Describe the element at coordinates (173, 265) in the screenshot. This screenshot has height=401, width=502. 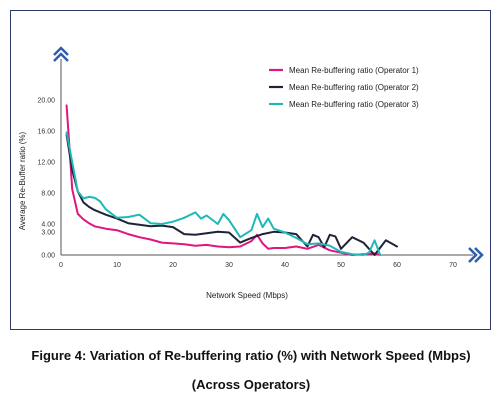
I see `x-tick-label: 20` at that location.